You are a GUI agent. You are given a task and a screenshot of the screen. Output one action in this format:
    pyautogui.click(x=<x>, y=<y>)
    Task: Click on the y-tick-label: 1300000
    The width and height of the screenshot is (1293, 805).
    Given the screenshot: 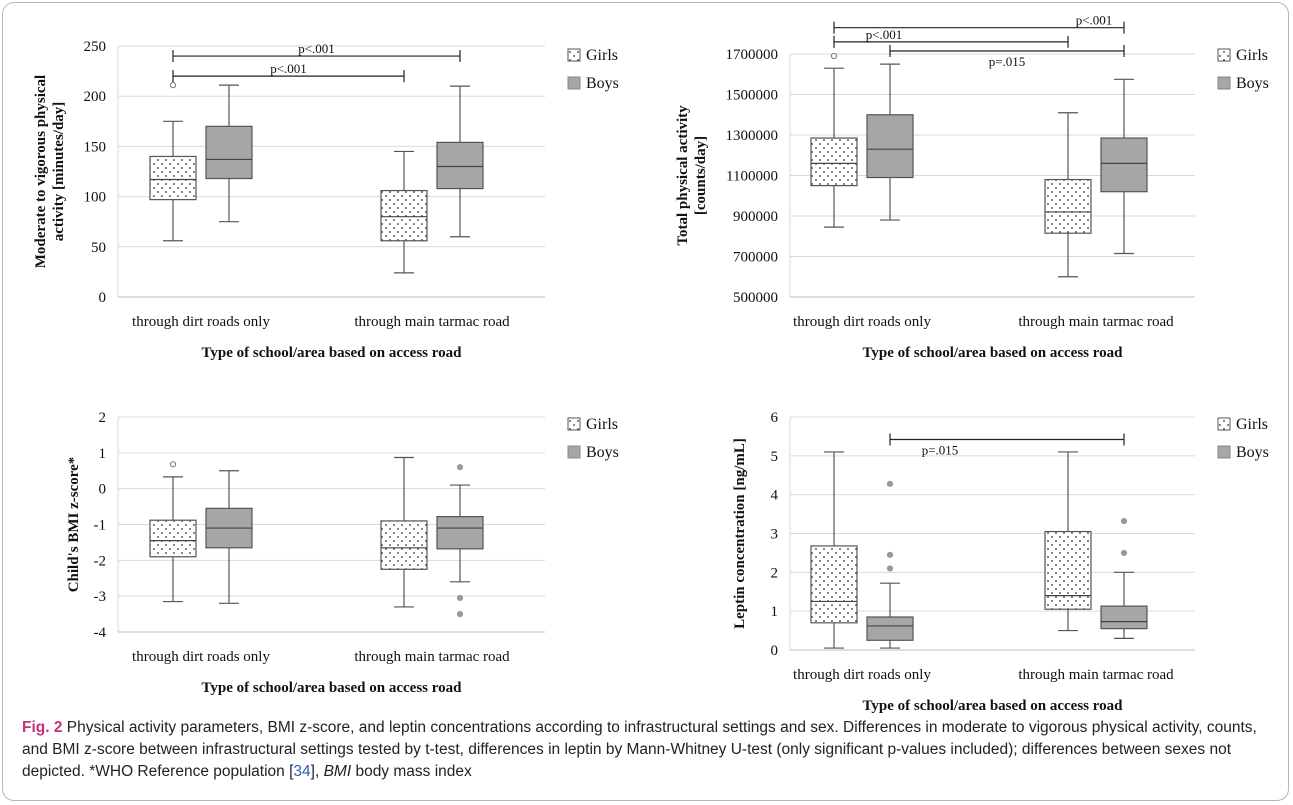 What is the action you would take?
    pyautogui.click(x=752, y=136)
    